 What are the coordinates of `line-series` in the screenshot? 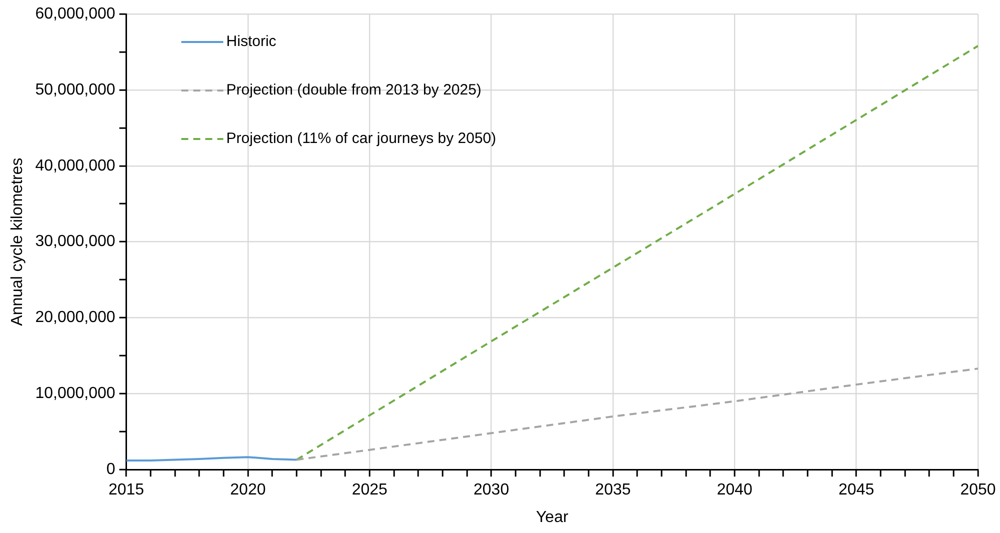 It's located at (637, 414).